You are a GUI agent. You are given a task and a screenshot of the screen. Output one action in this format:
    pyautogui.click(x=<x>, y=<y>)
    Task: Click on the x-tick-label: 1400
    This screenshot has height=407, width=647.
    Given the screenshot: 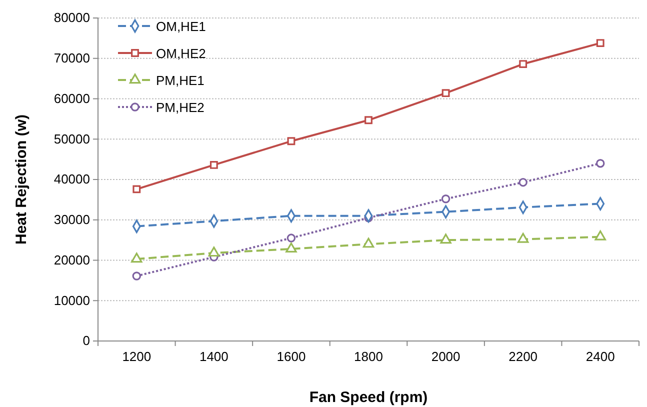 What is the action you would take?
    pyautogui.click(x=213, y=356)
    